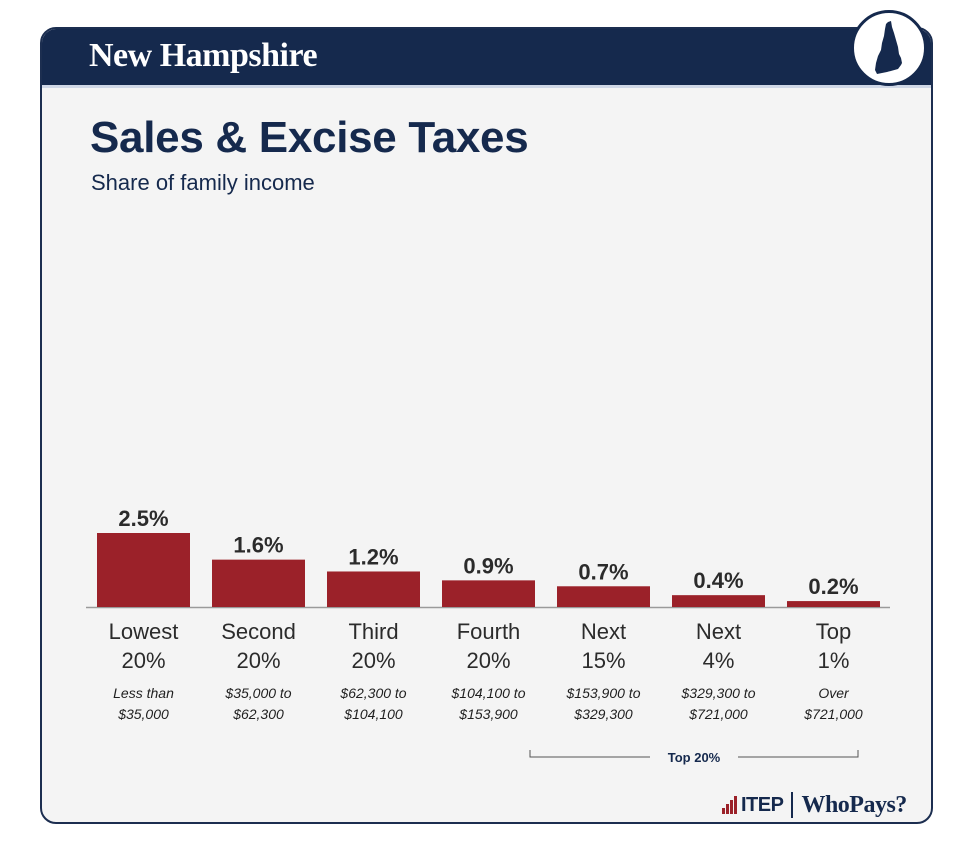  What do you see at coordinates (792, 805) in the screenshot?
I see `logo-divider` at bounding box center [792, 805].